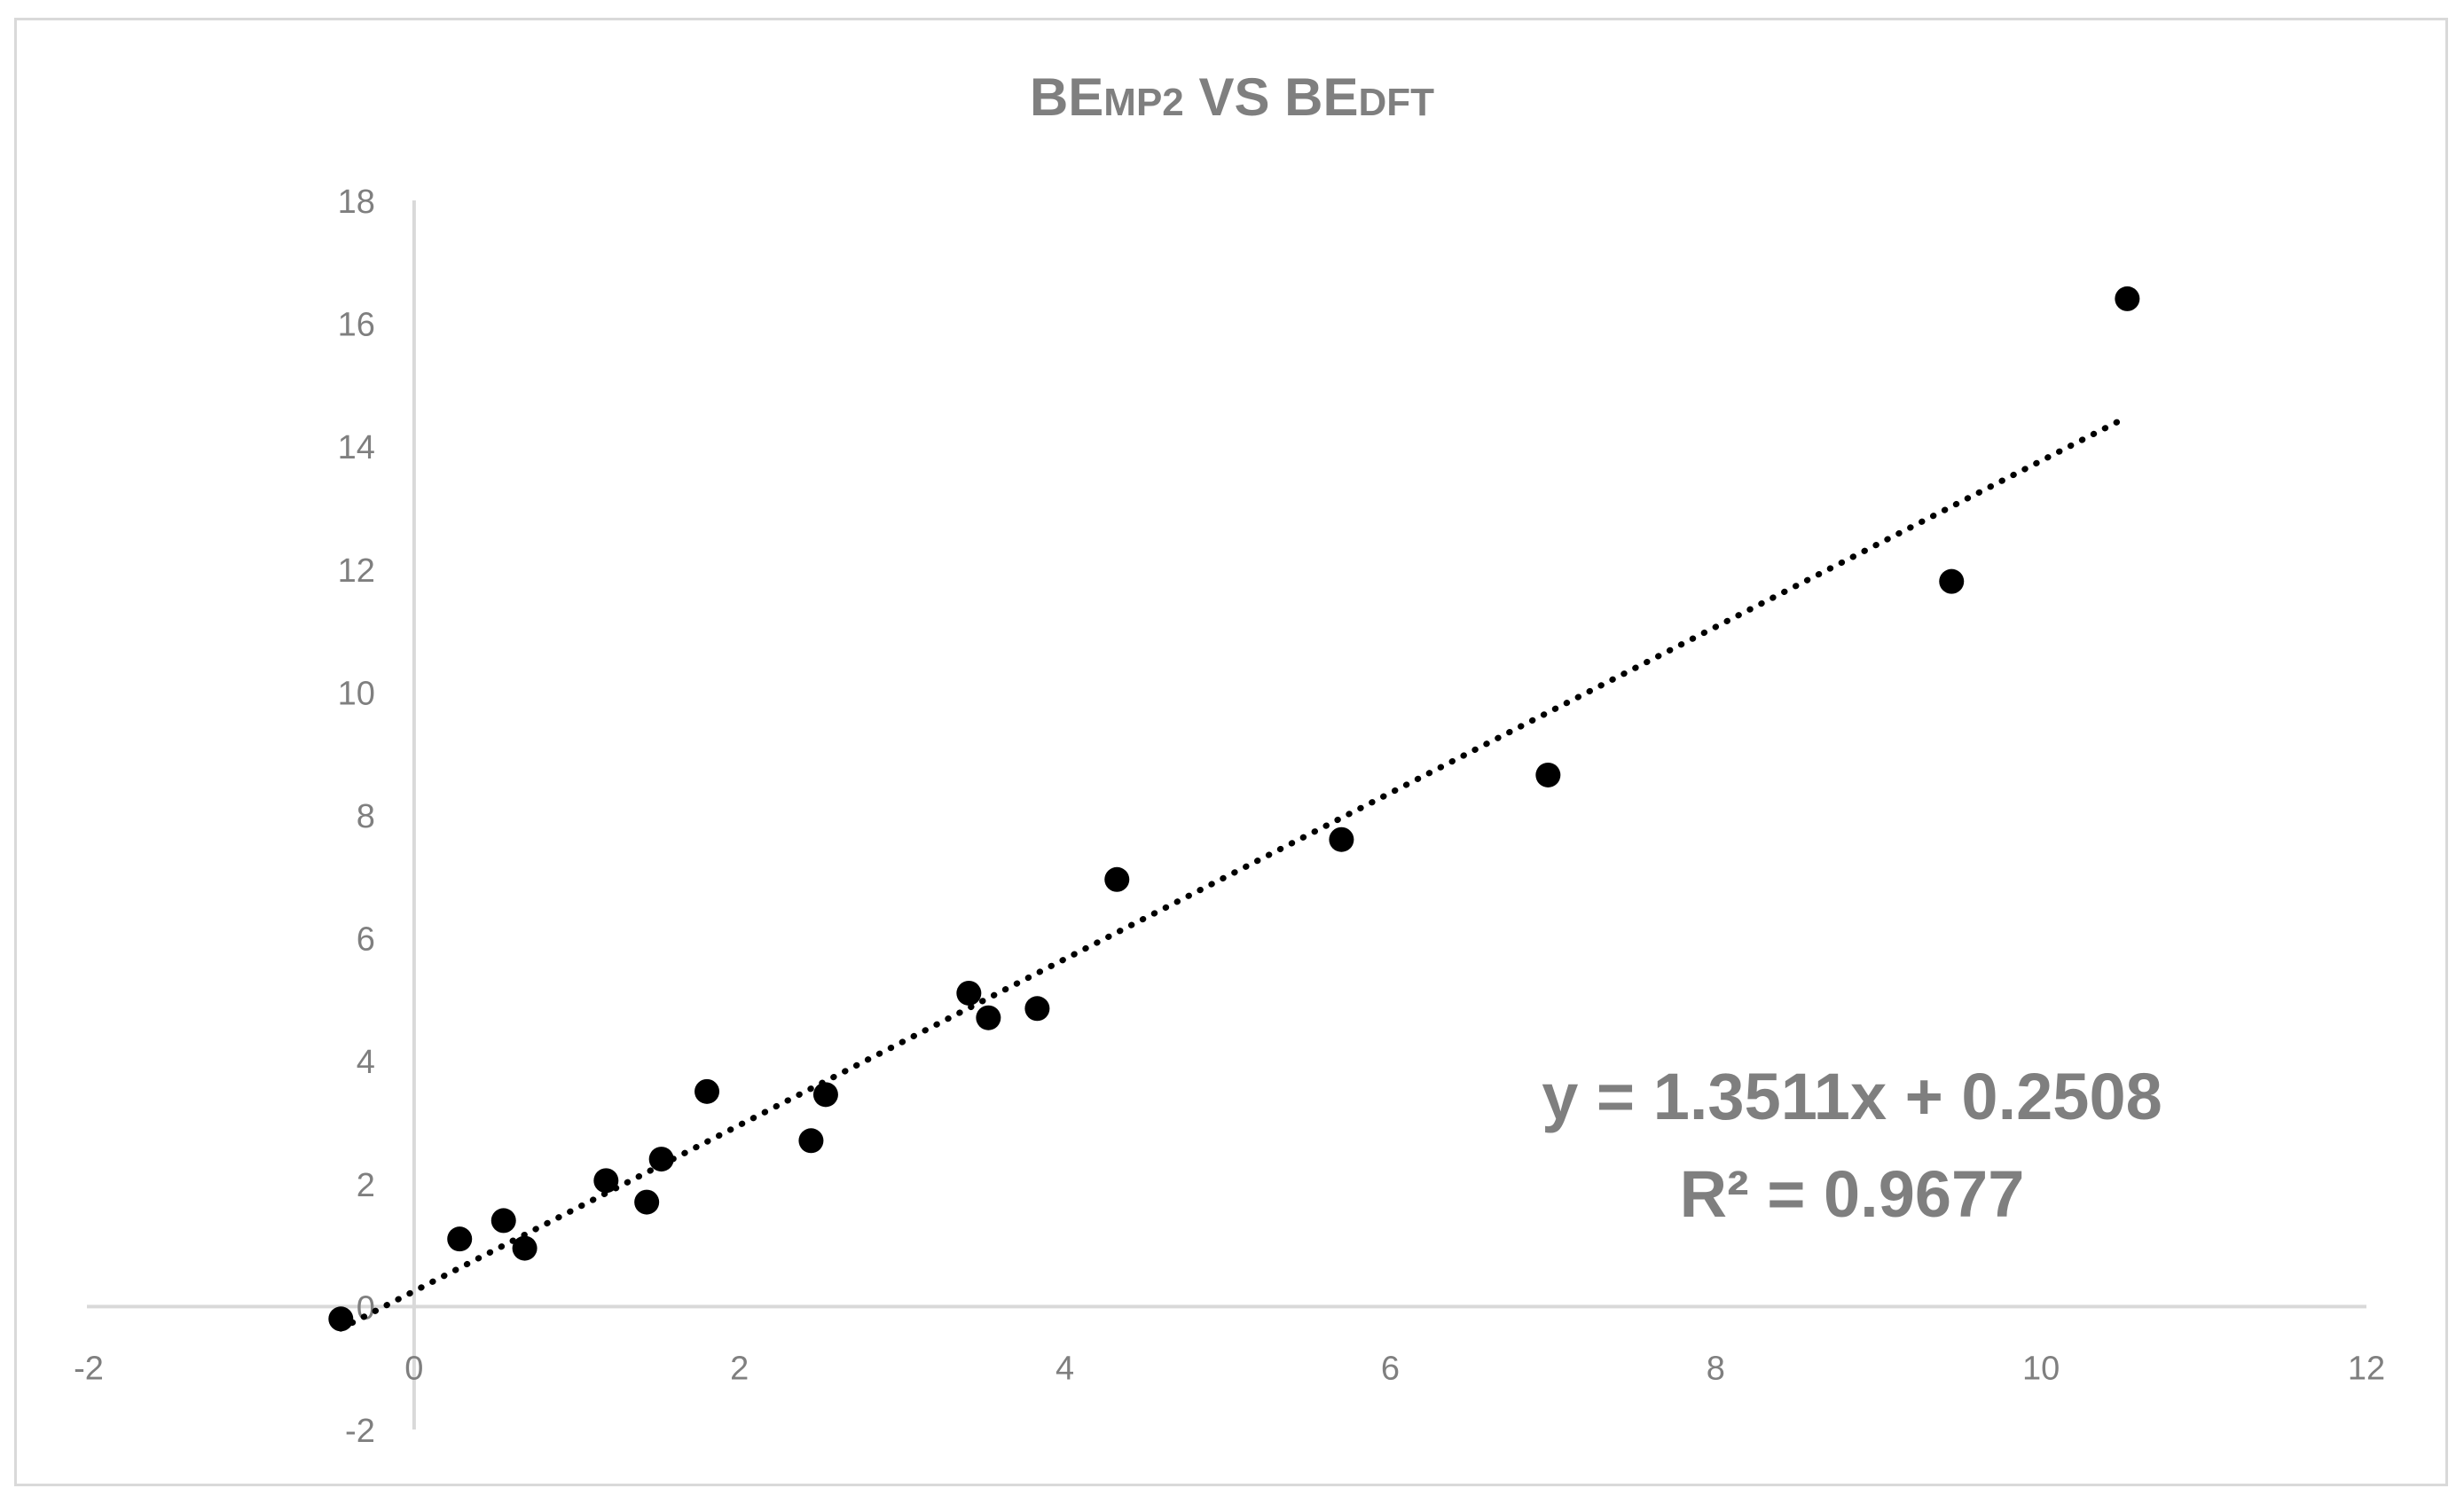 This screenshot has width=2464, height=1504. I want to click on y-tick-label: 4, so click(366, 1062).